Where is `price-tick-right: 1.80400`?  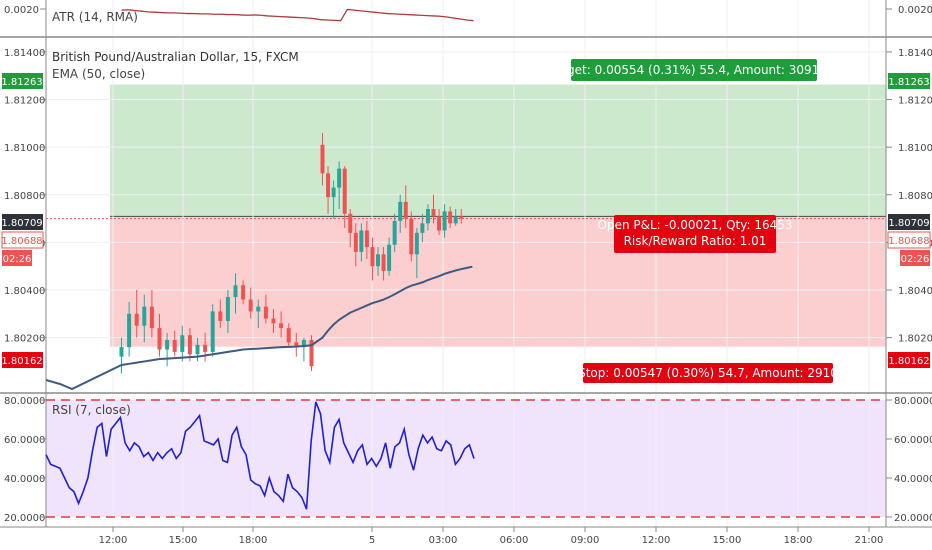
price-tick-right: 1.80400 is located at coordinates (915, 291).